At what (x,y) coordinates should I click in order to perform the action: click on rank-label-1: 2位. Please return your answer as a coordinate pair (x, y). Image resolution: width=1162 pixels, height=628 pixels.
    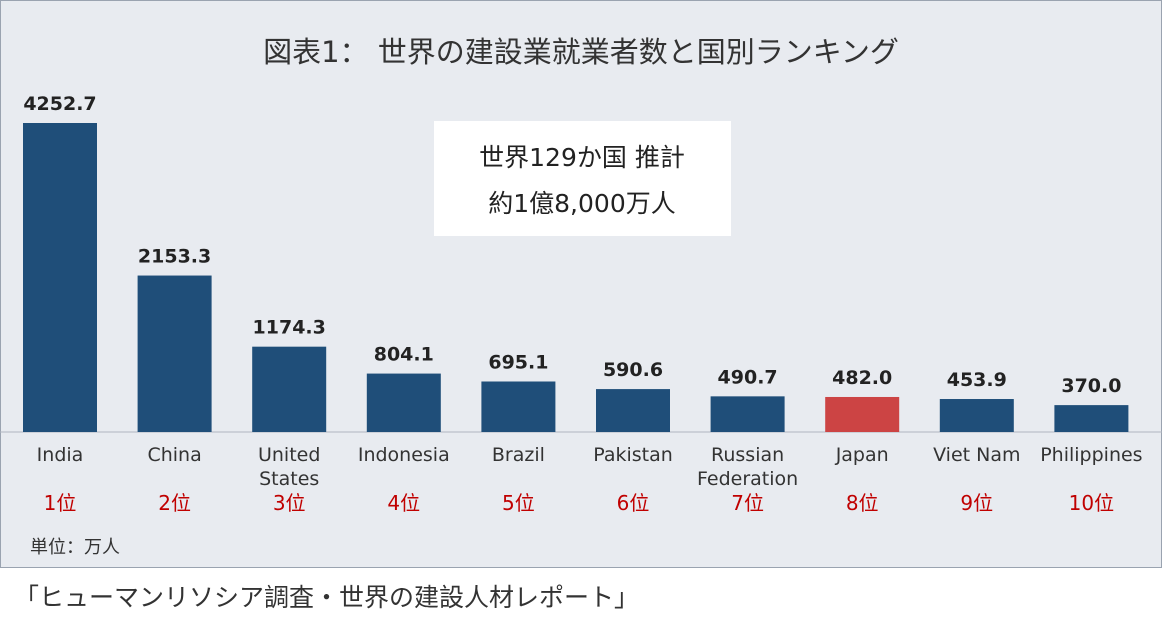
    Looking at the image, I should click on (174, 503).